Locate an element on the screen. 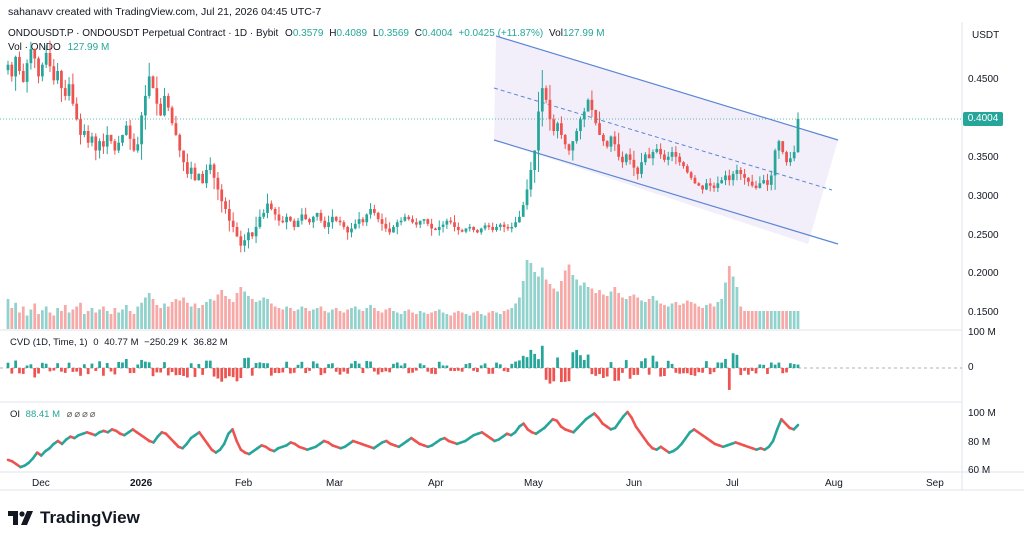 This screenshot has width=1024, height=539. tradingview-logo: TradingView is located at coordinates (74, 518).